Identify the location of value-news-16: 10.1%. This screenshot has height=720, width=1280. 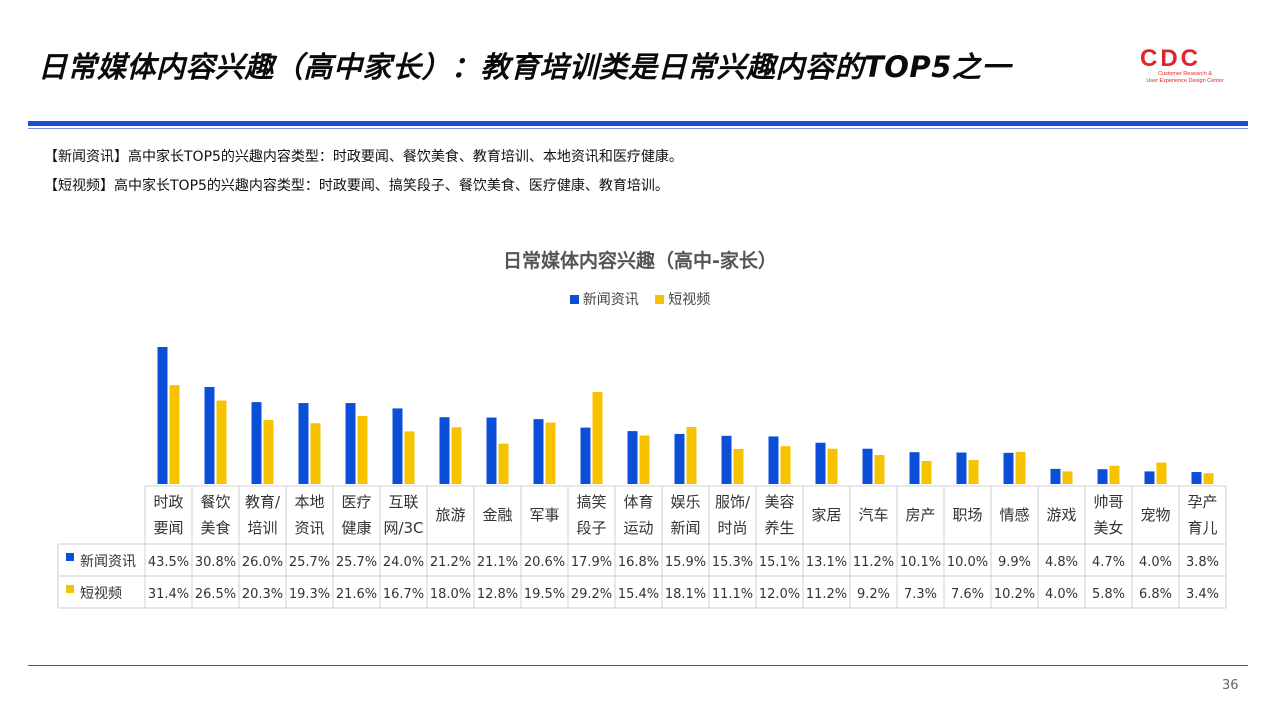
(920, 562).